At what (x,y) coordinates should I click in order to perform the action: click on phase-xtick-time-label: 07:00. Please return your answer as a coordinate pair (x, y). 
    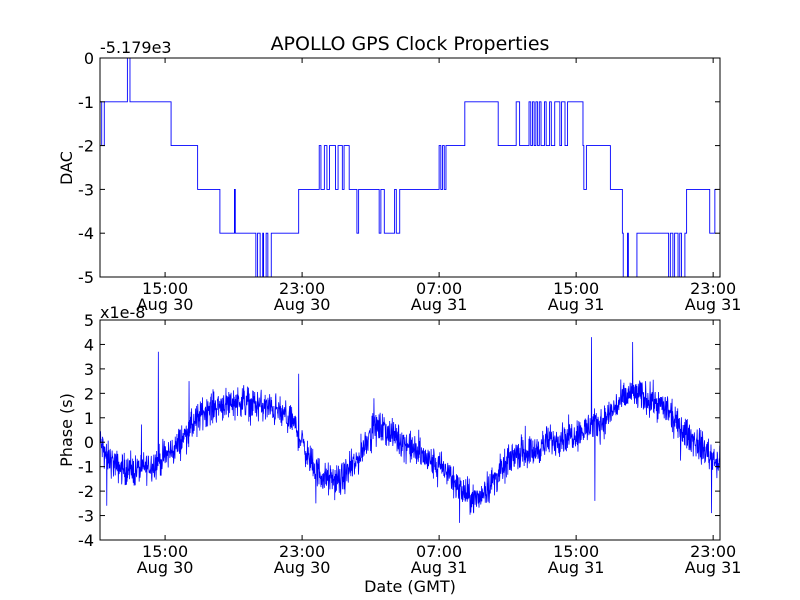
    Looking at the image, I should click on (439, 551).